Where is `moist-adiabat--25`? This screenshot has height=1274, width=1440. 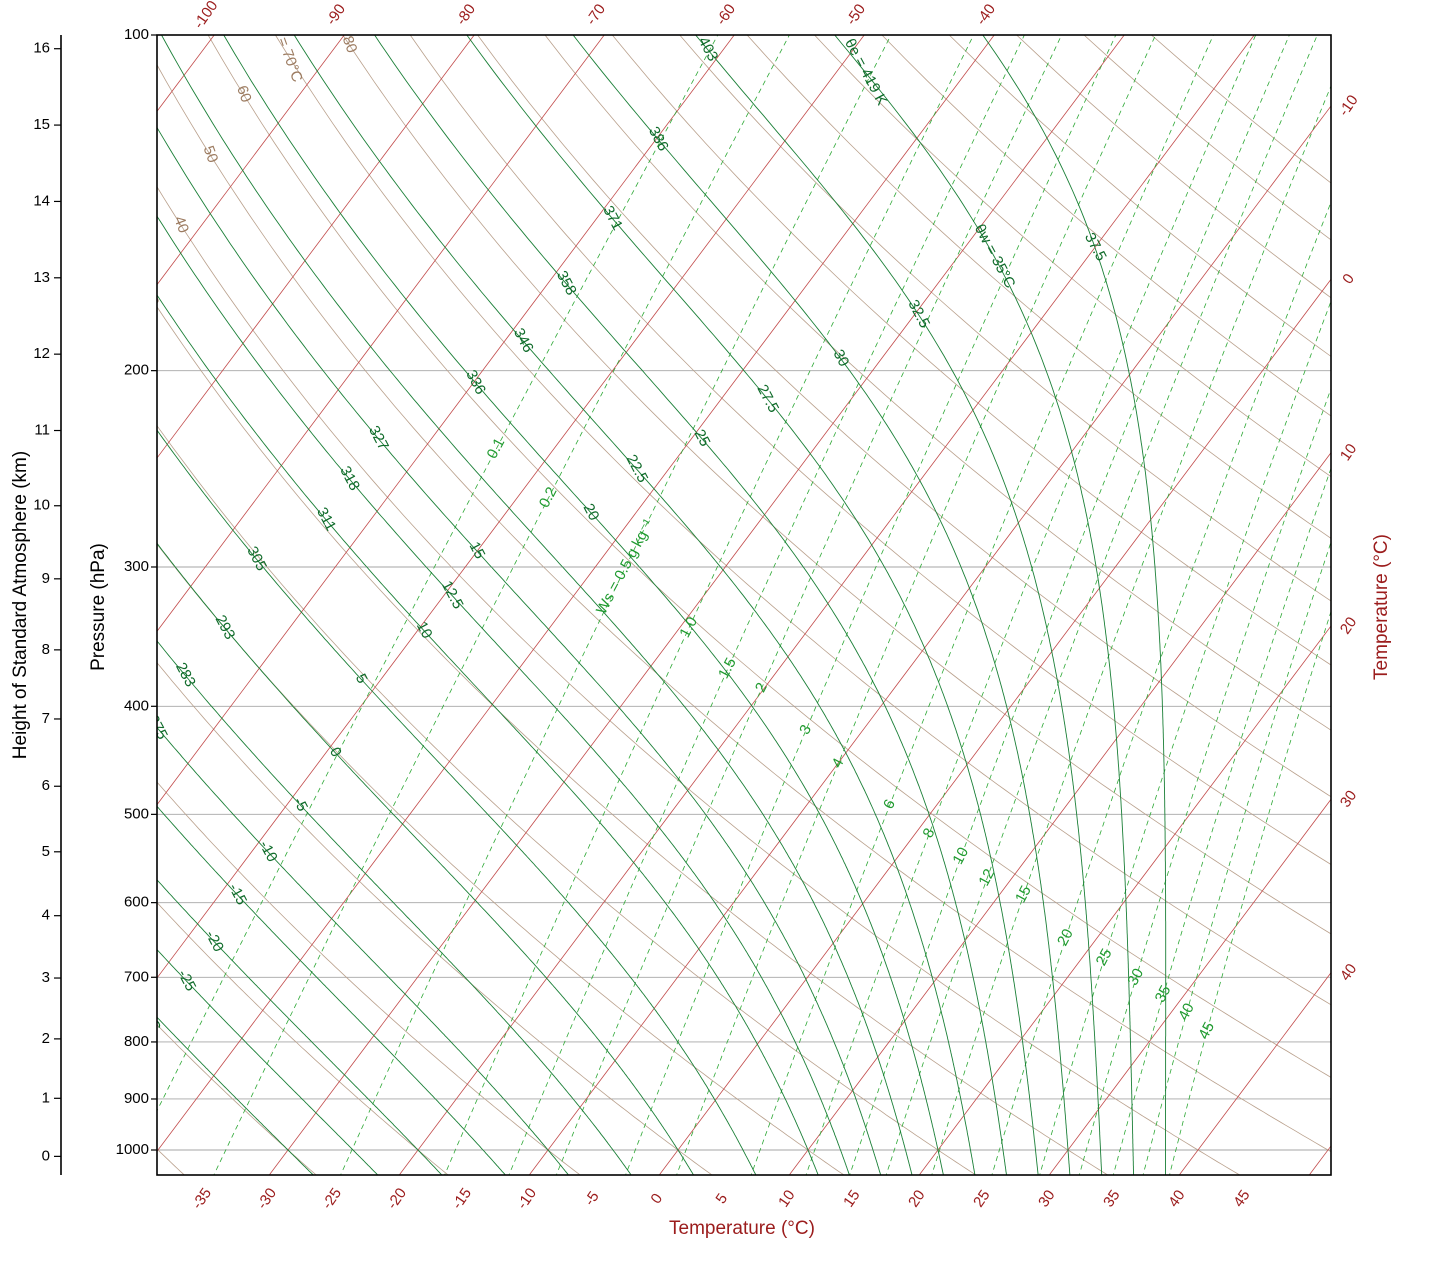
moist-adiabat--25 is located at coordinates (268, 1061).